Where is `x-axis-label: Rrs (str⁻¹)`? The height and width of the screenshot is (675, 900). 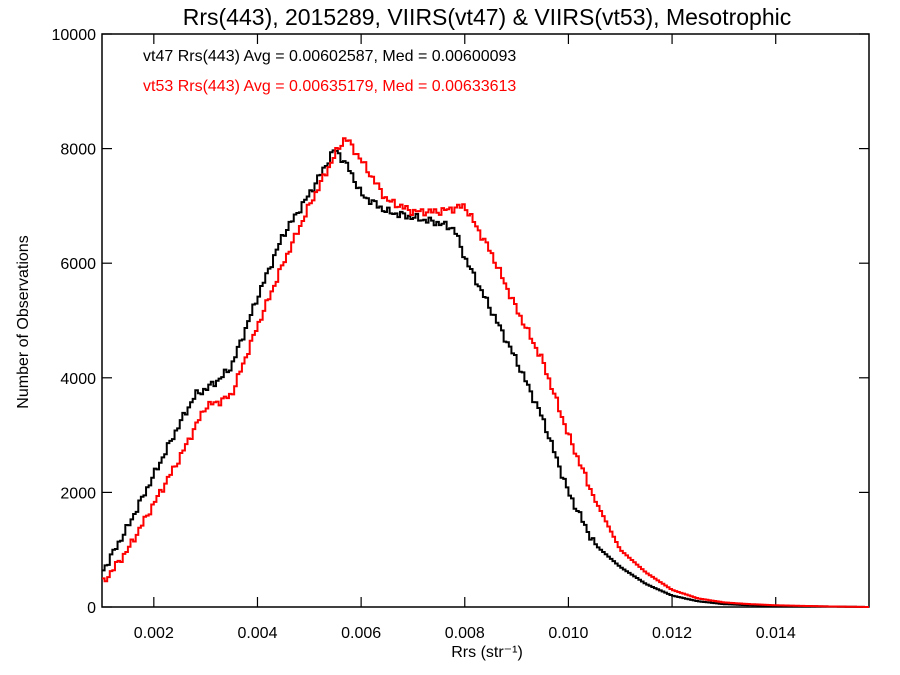 x-axis-label: Rrs (str⁻¹) is located at coordinates (487, 652).